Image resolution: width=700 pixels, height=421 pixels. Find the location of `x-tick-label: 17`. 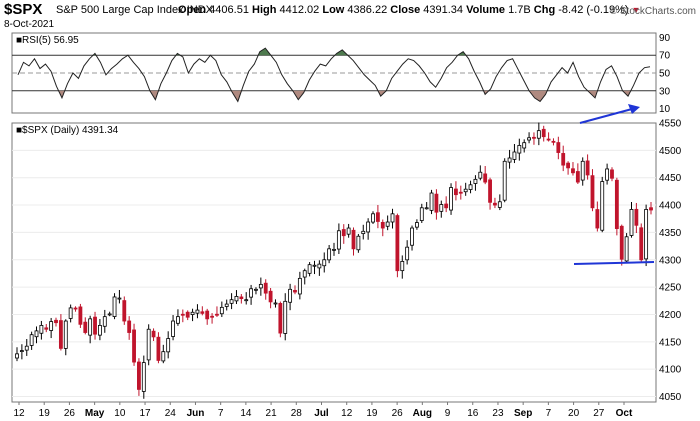

x-tick-label: 17 is located at coordinates (145, 413).